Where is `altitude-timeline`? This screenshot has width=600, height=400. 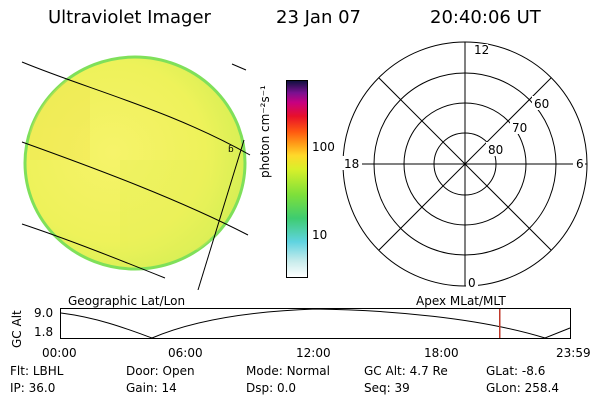 altitude-timeline is located at coordinates (315, 323).